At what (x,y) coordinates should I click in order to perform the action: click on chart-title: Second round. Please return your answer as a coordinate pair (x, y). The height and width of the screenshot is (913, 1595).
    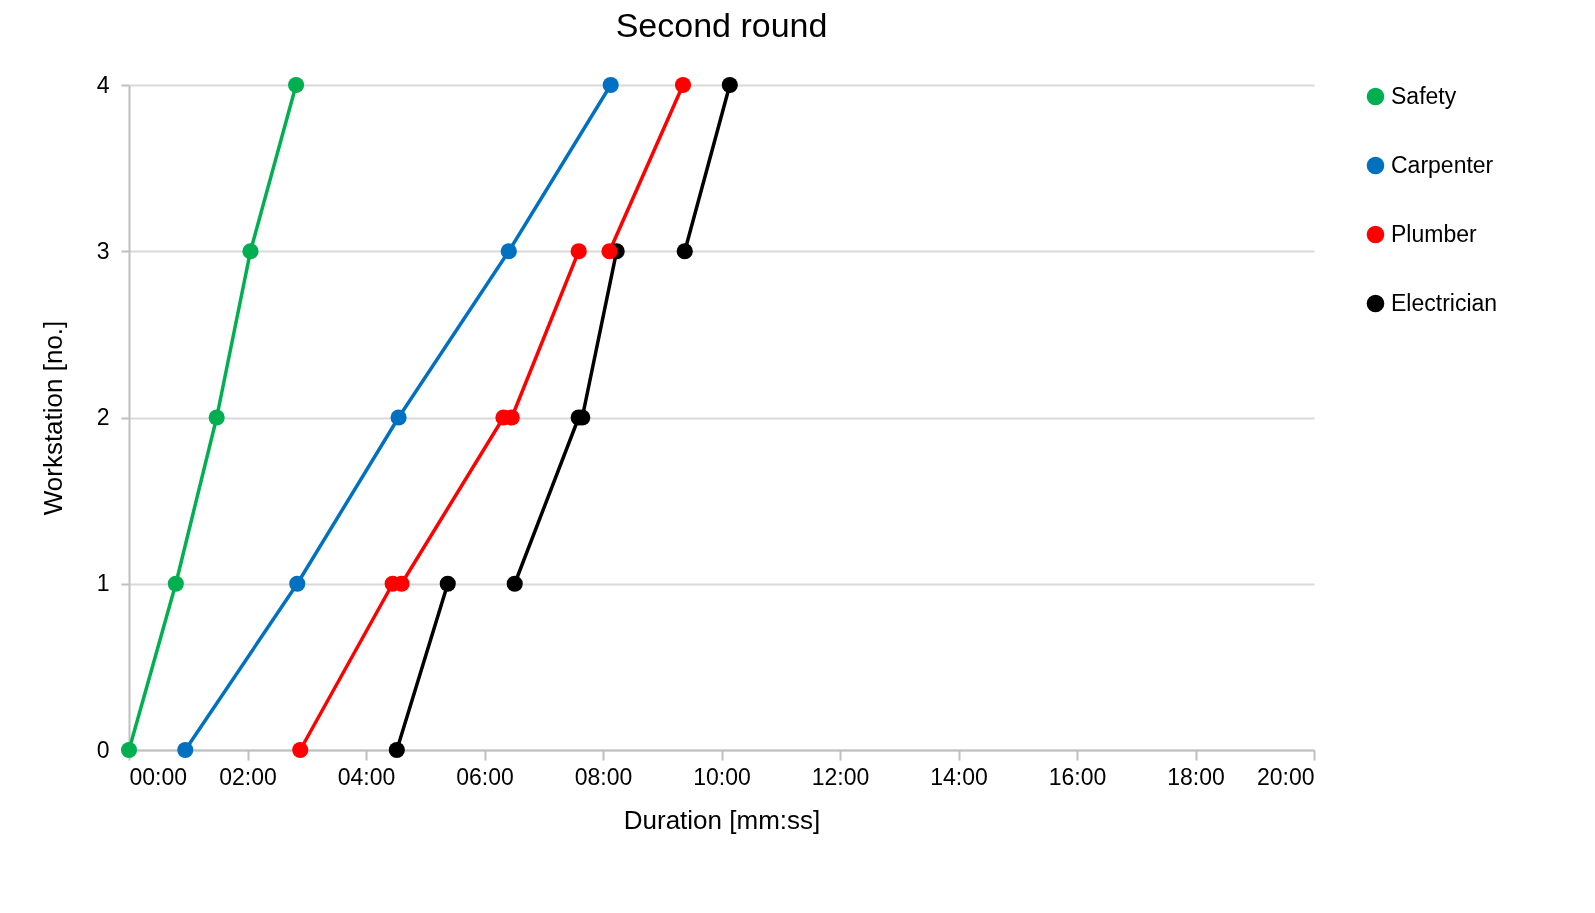
    Looking at the image, I should click on (721, 25).